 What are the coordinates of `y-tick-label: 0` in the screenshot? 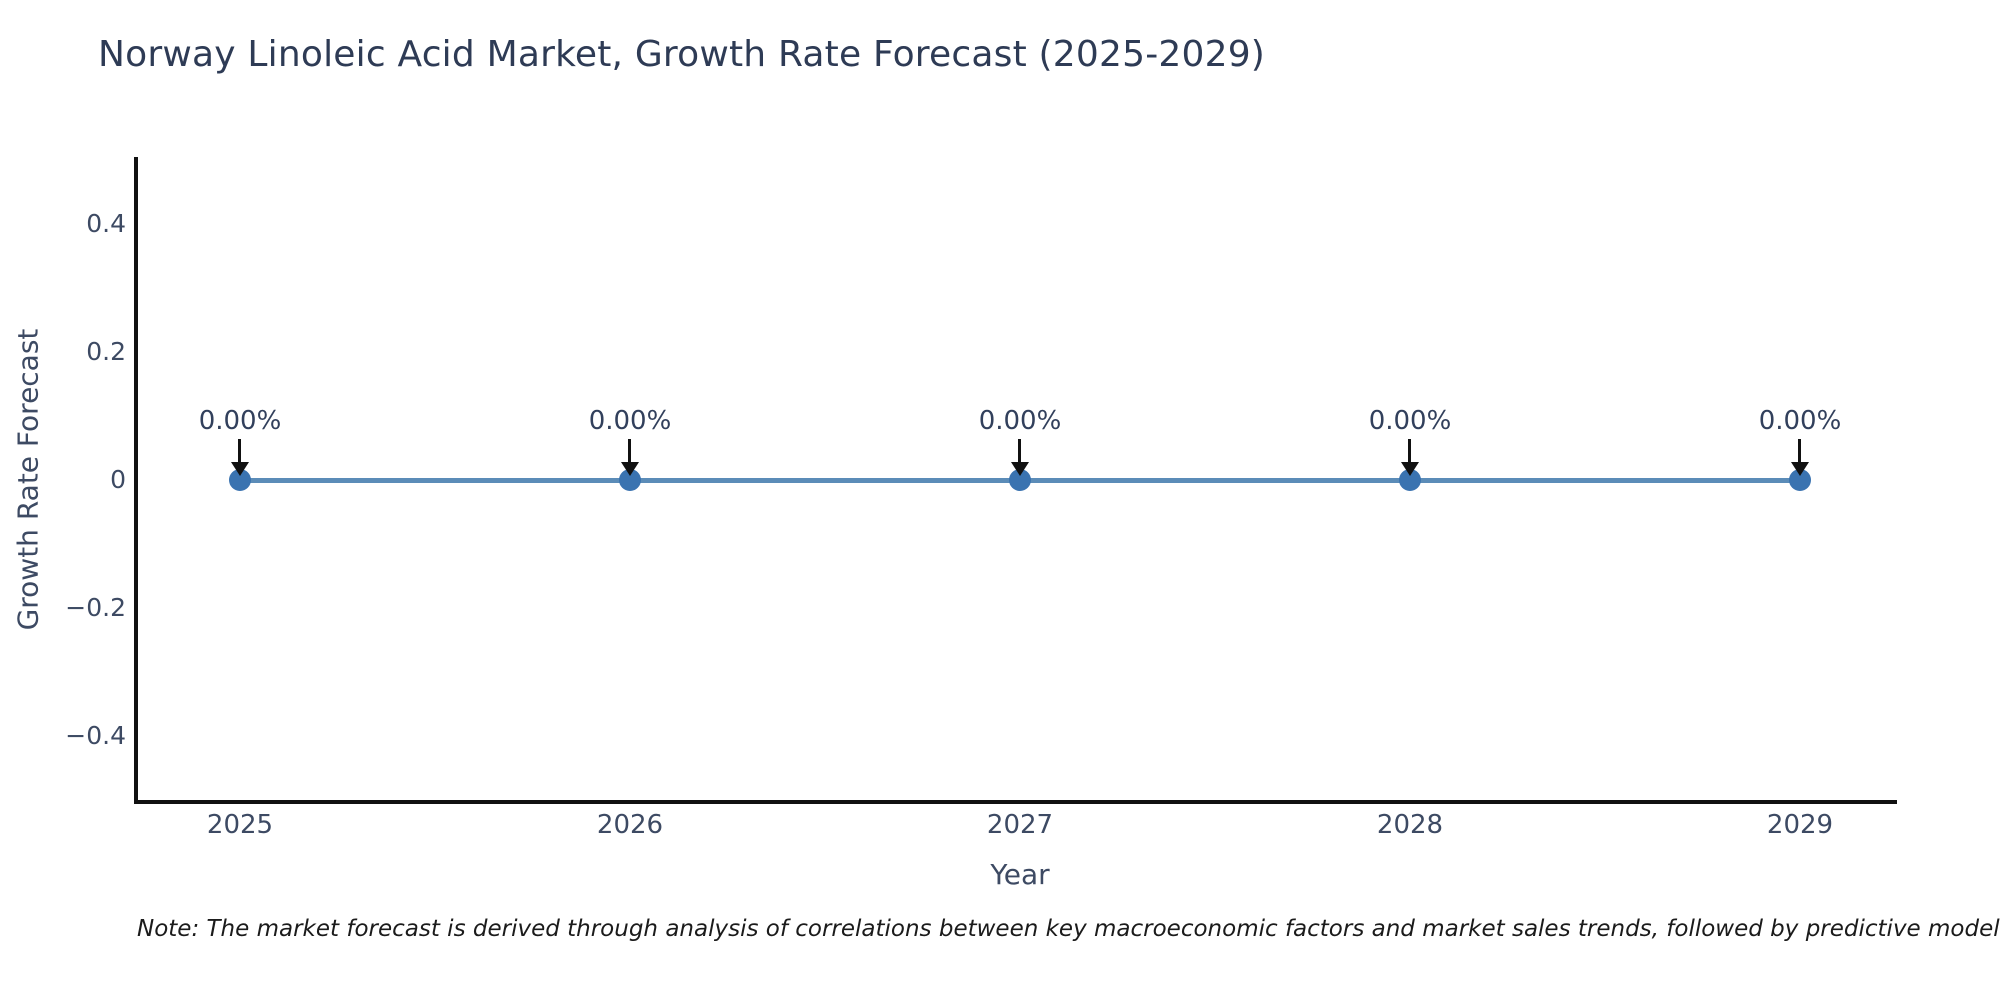 It's located at (118, 479).